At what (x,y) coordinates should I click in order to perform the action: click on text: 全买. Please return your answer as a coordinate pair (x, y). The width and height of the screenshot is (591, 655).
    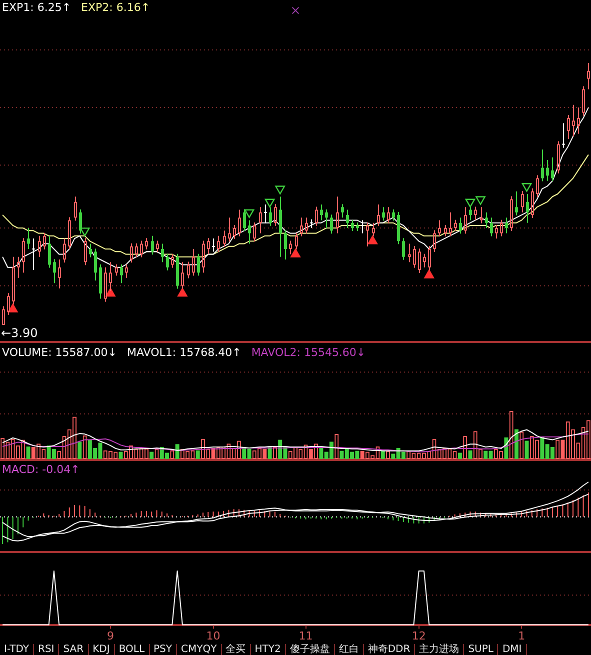
    Looking at the image, I should click on (236, 649).